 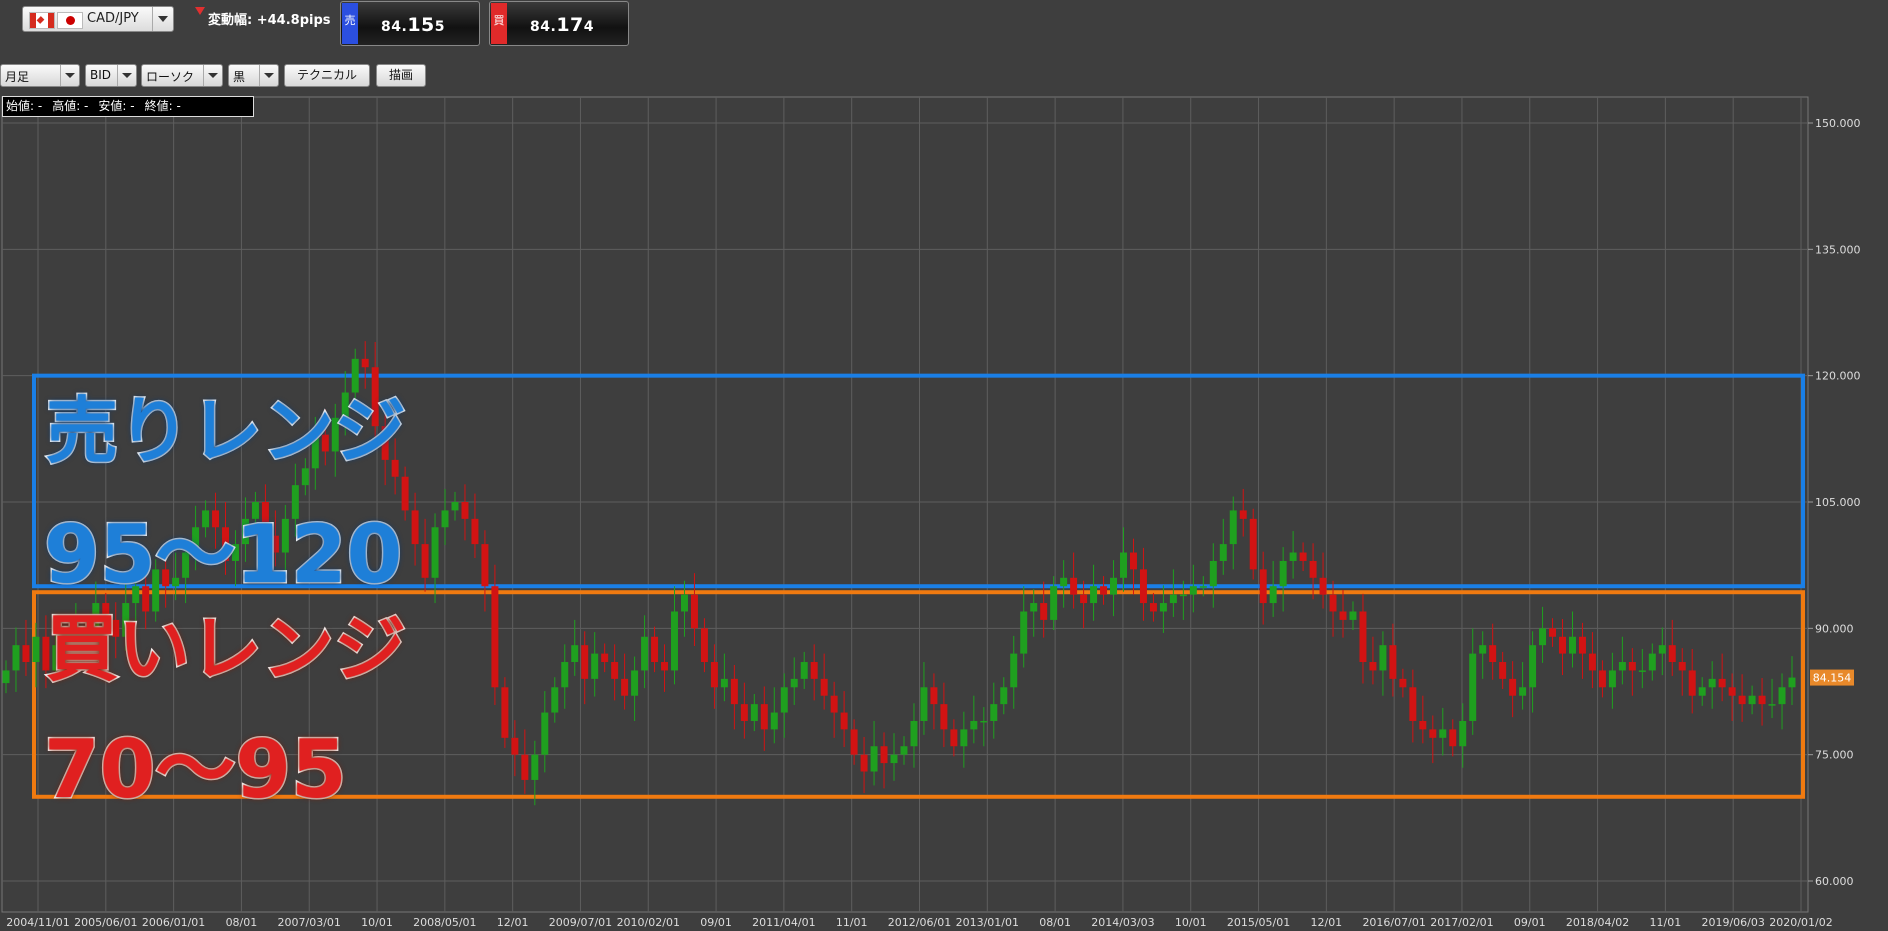 What do you see at coordinates (1461, 922) in the screenshot?
I see `x-tick-label: 2017/02/01` at bounding box center [1461, 922].